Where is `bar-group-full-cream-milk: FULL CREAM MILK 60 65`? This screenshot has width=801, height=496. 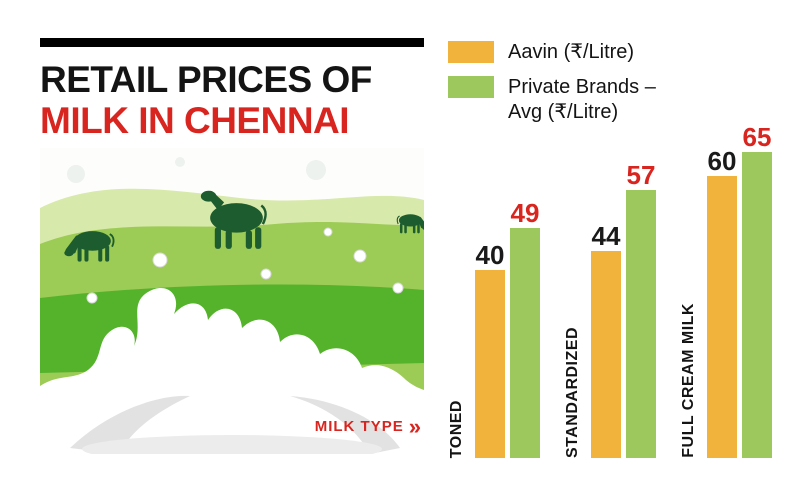
bar-group-full-cream-milk: FULL CREAM MILK 60 65 is located at coordinates (726, 291).